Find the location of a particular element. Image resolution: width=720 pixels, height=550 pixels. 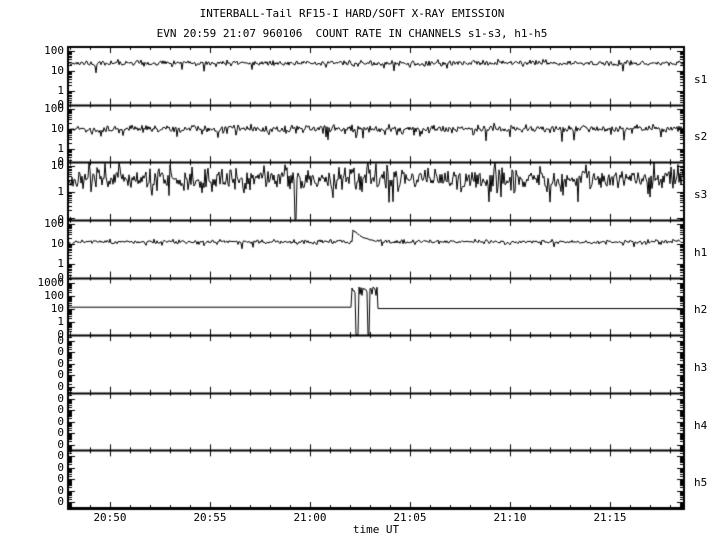

y-tick-label-h4-2: 0 is located at coordinates (60, 421).